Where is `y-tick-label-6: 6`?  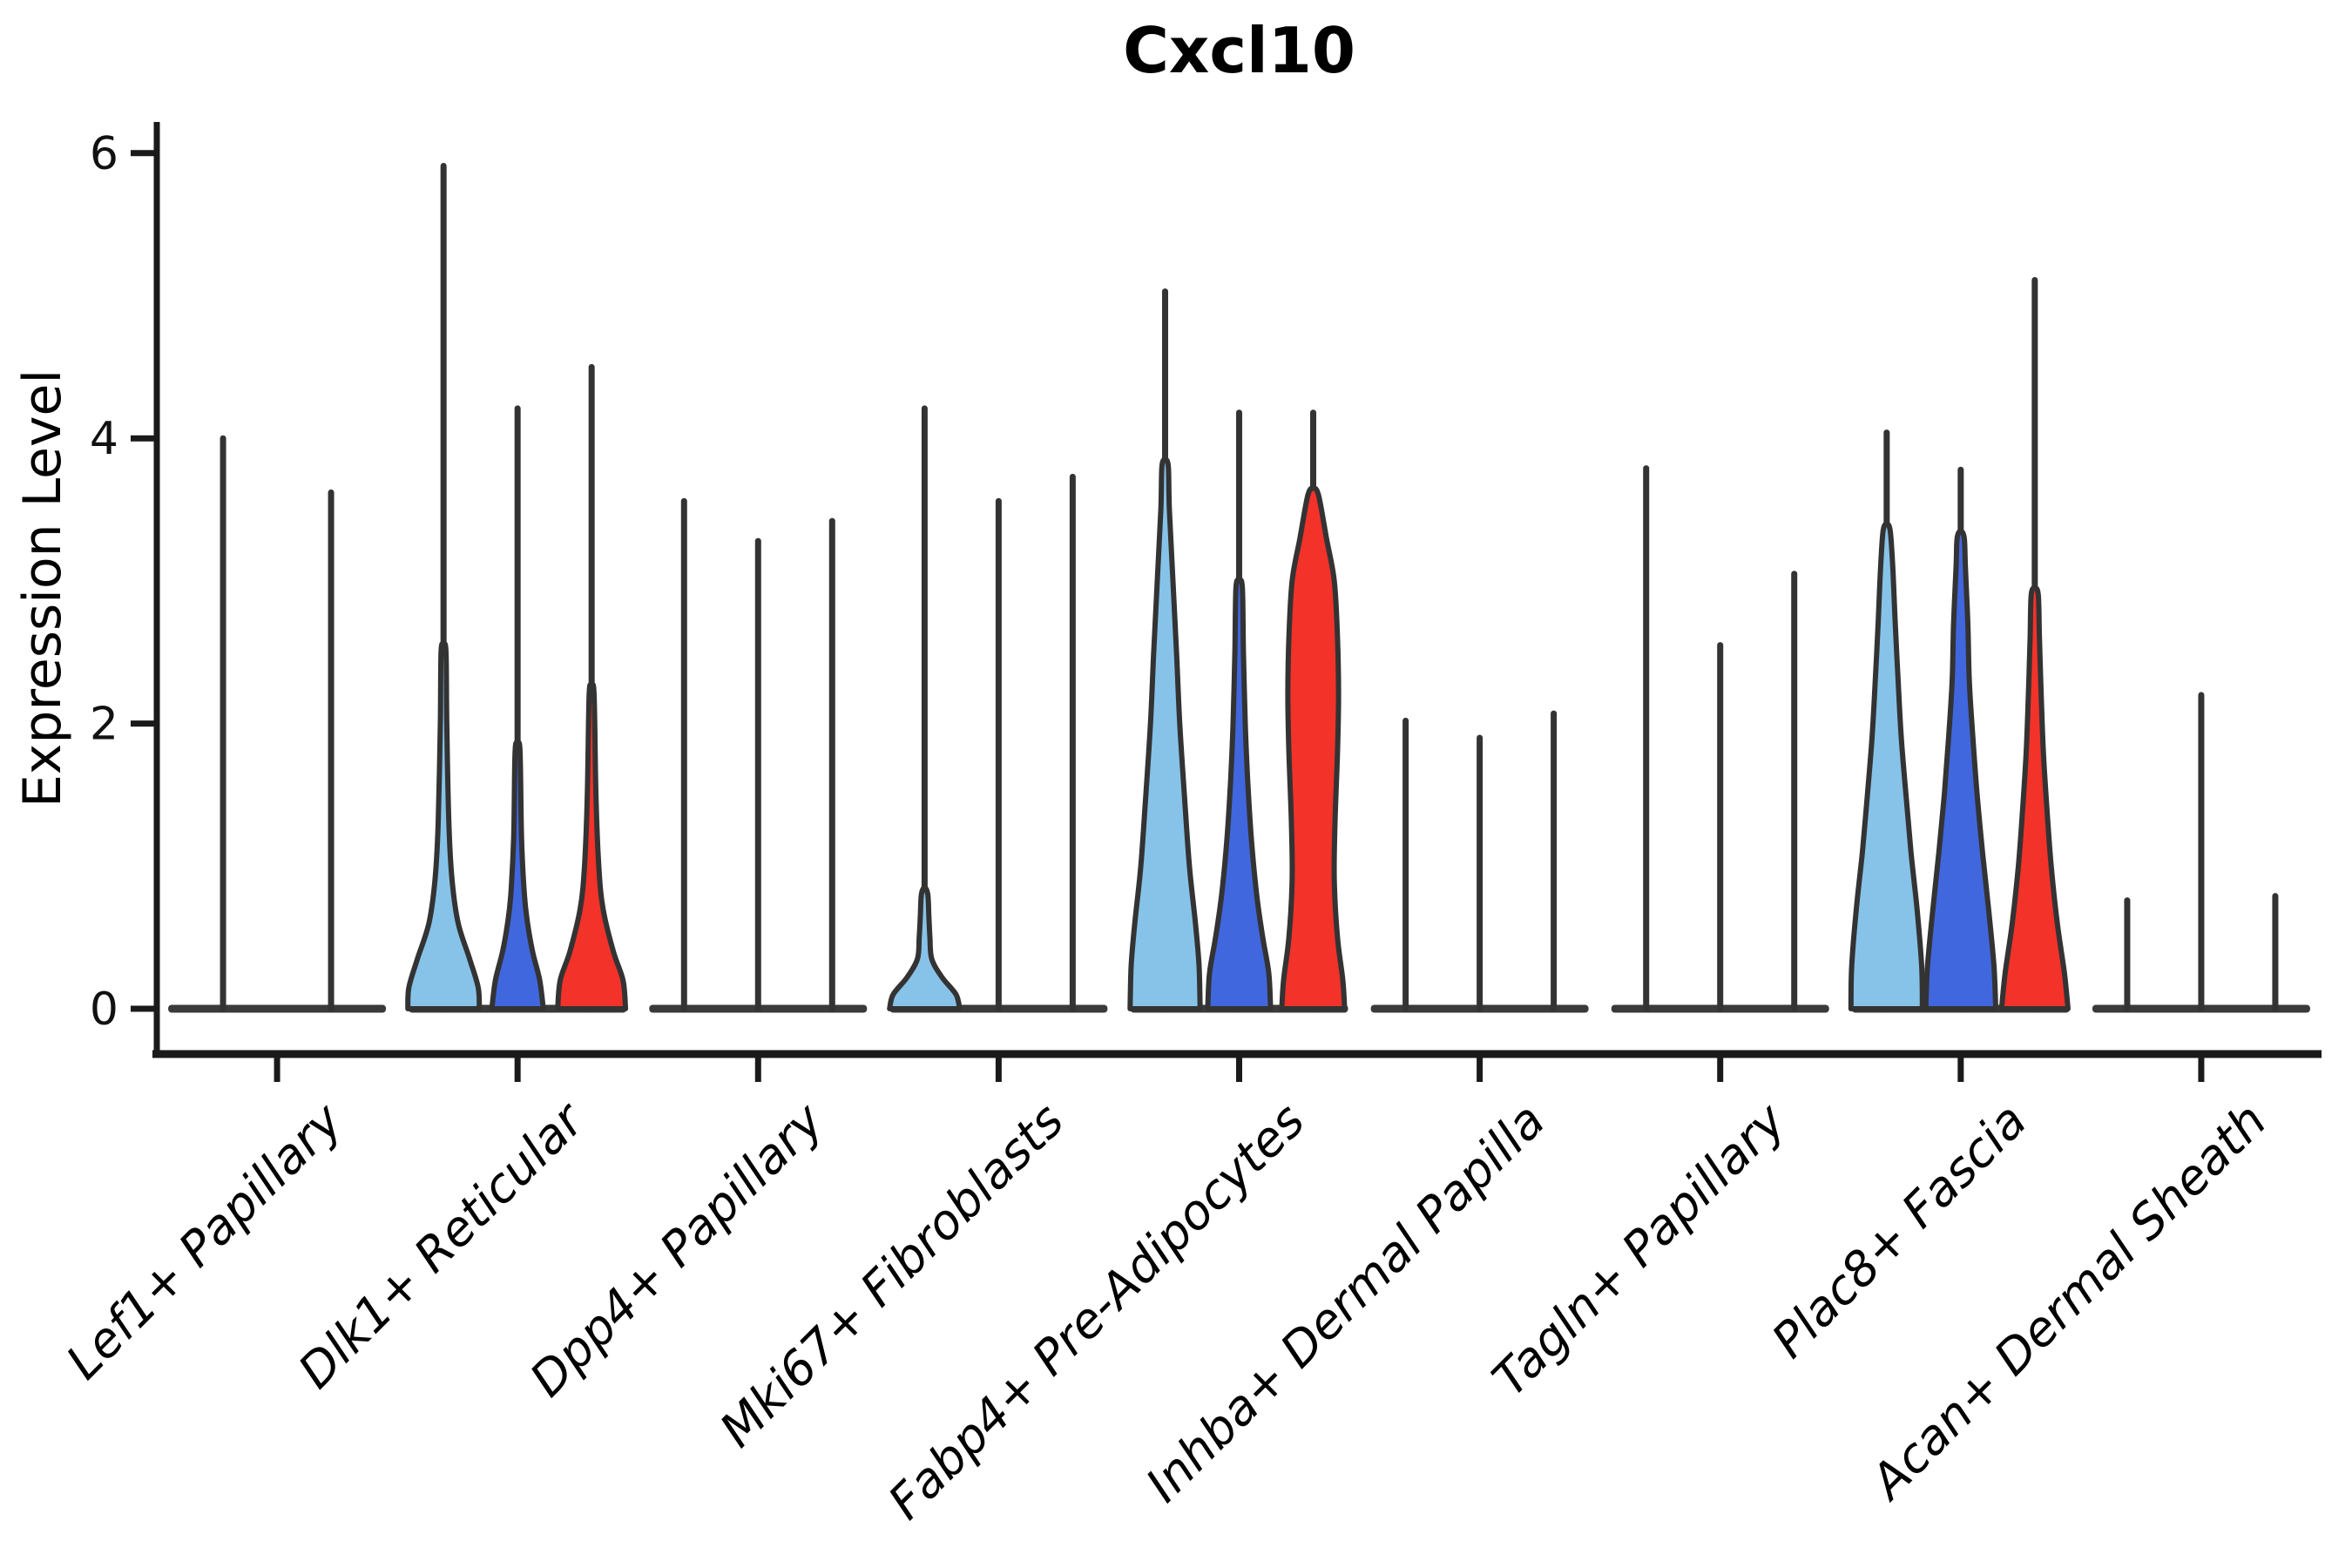 y-tick-label-6: 6 is located at coordinates (104, 154).